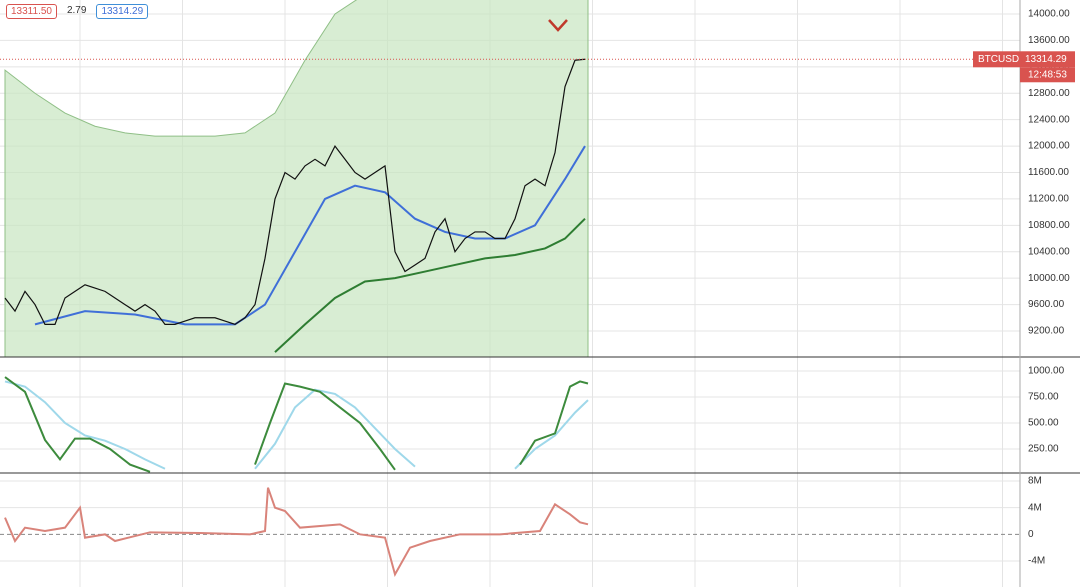  Describe the element at coordinates (1046, 371) in the screenshot. I see `y-tick-label: 1000.00` at that location.